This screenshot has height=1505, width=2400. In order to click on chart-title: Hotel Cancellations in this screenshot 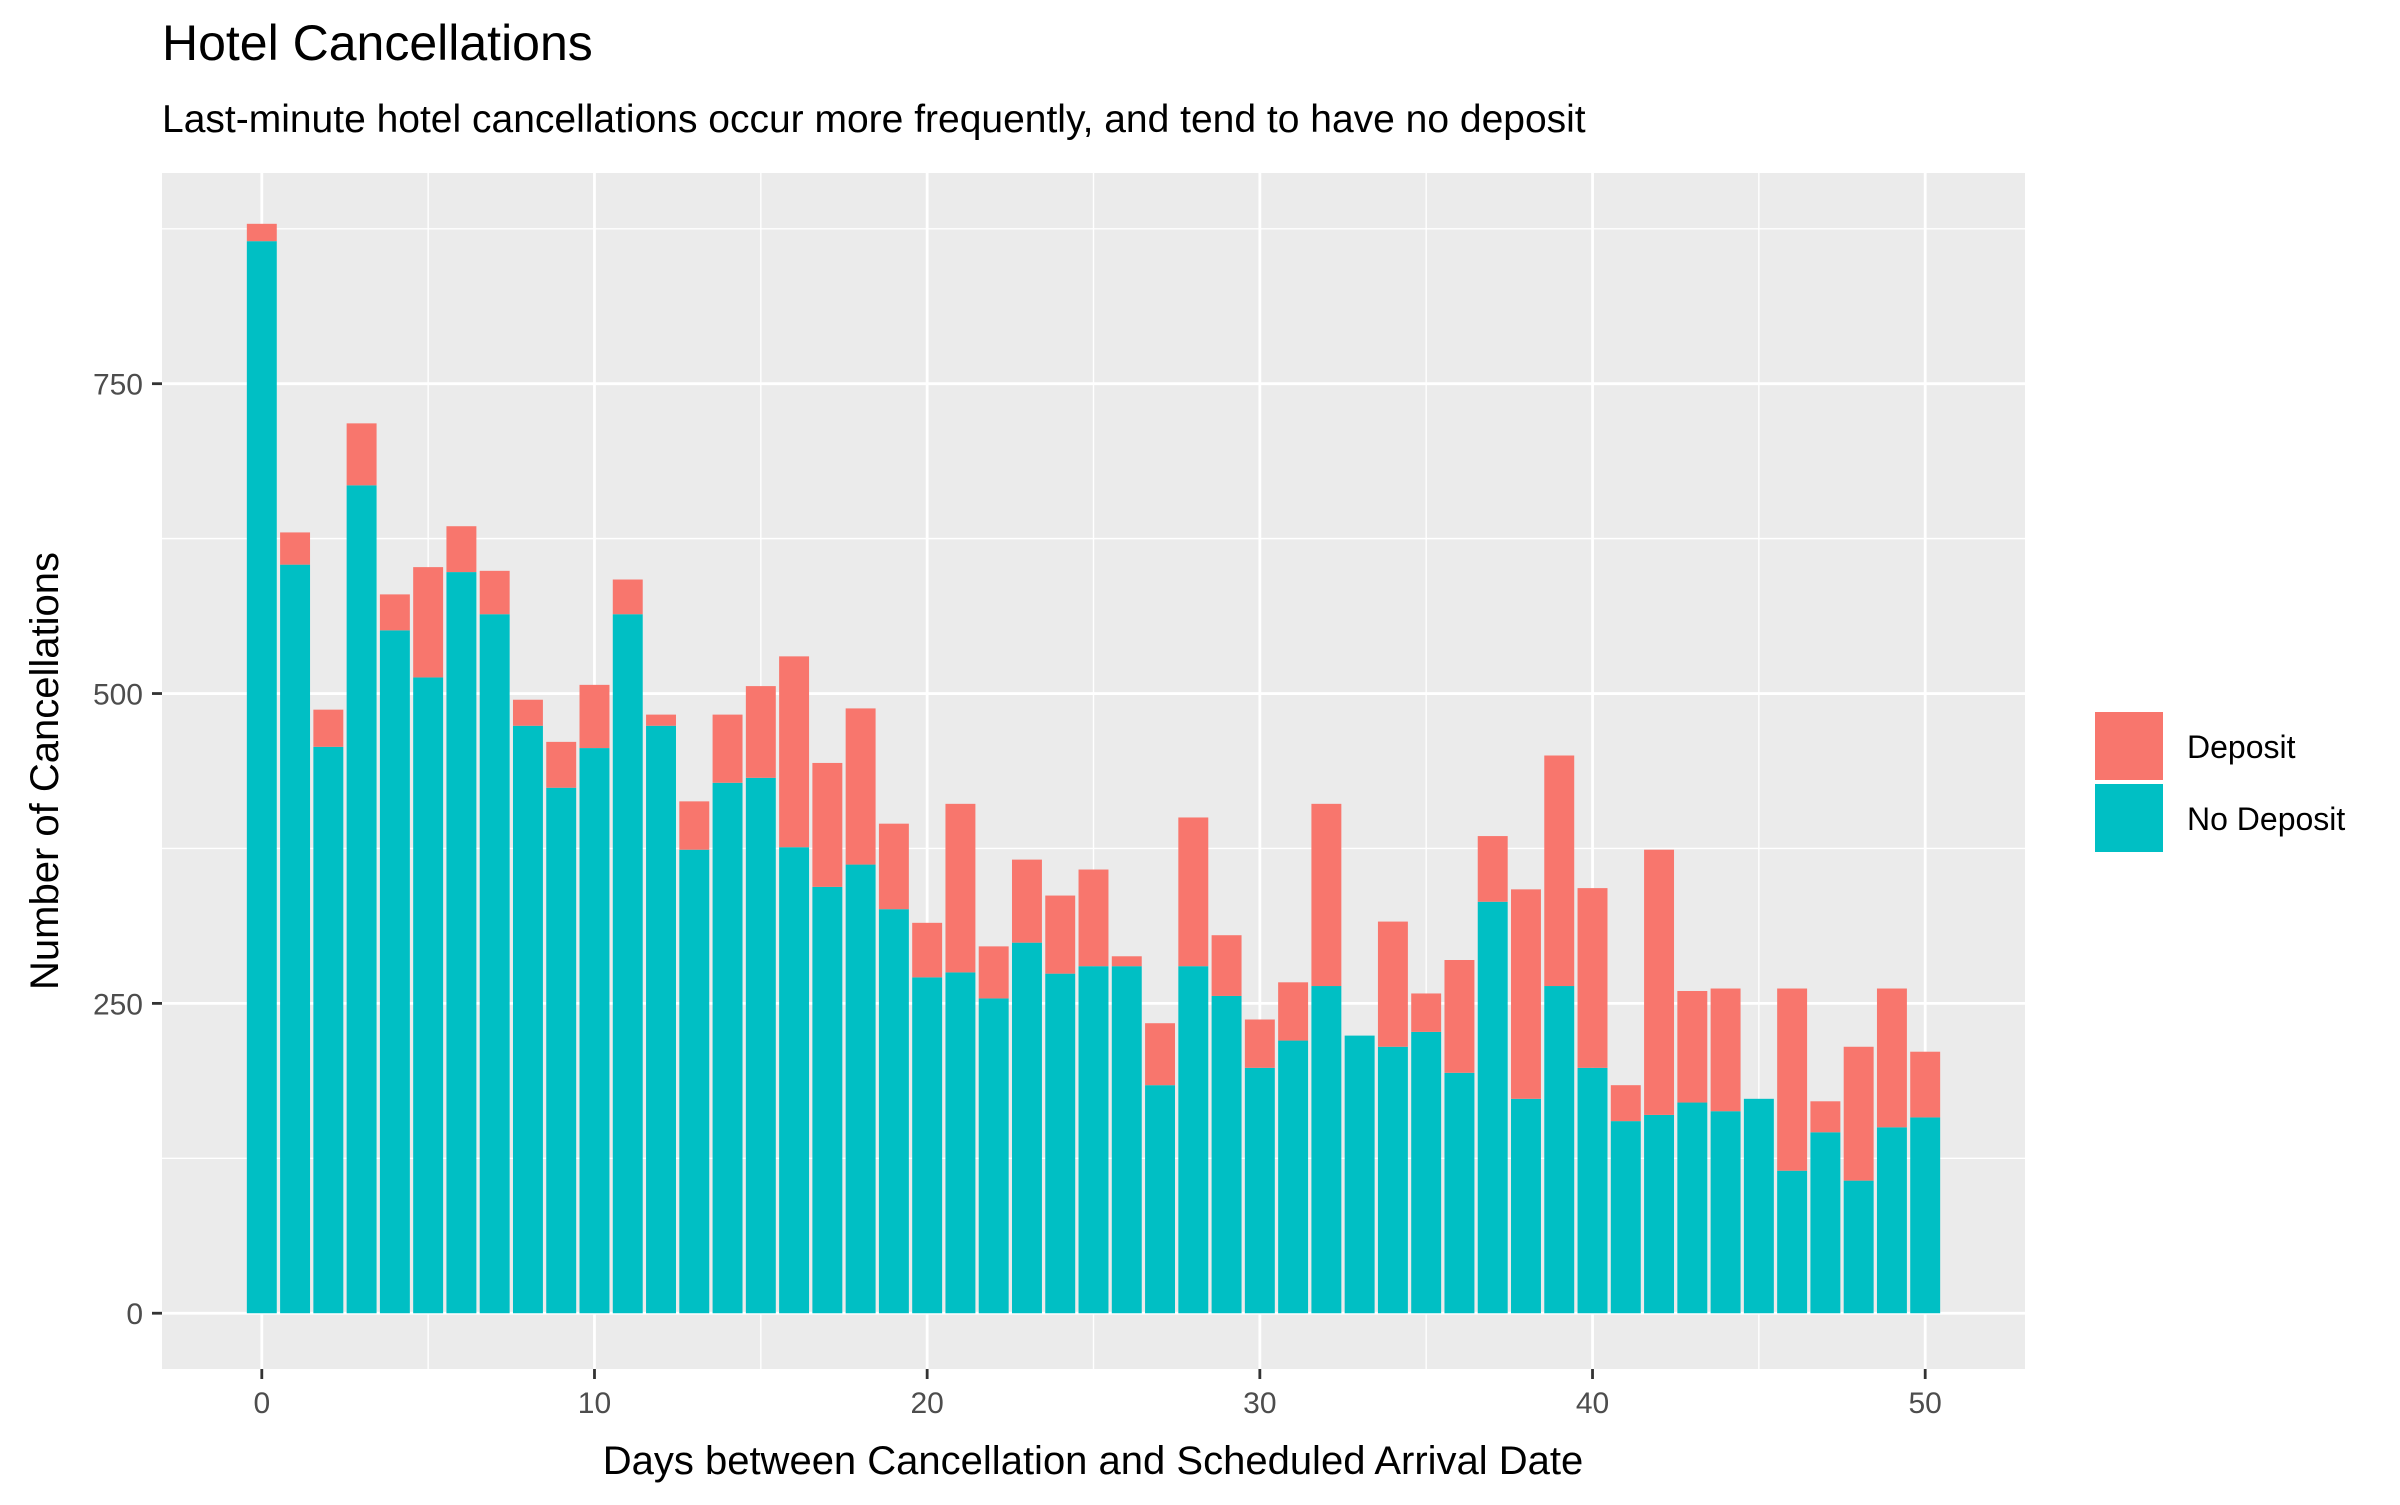, I will do `click(377, 43)`.